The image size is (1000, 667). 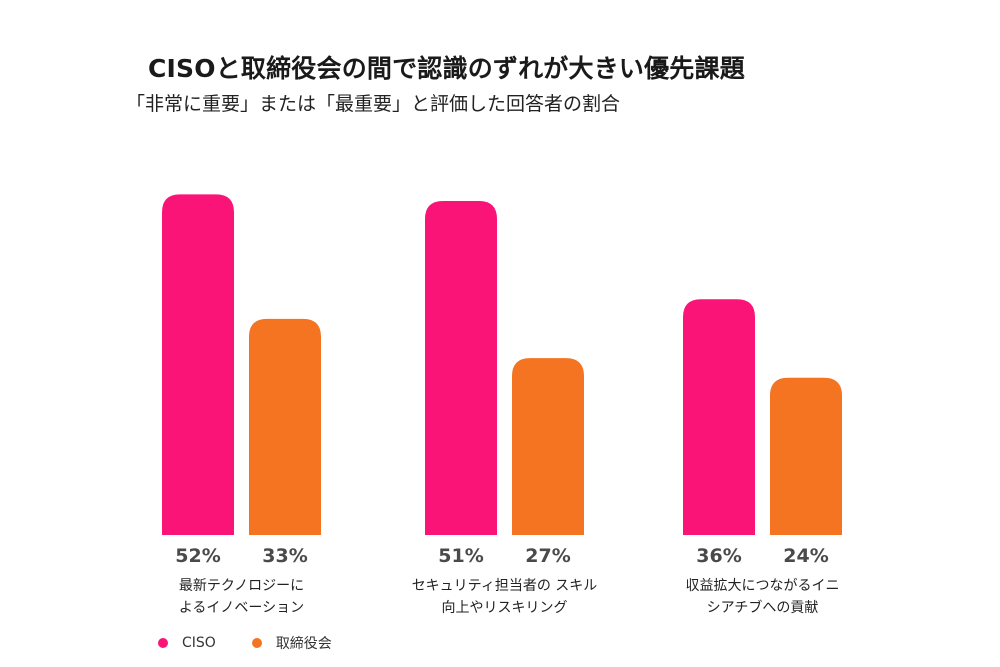 I want to click on category-label-0-line-0: 最新テクノロジーに, so click(x=241, y=586).